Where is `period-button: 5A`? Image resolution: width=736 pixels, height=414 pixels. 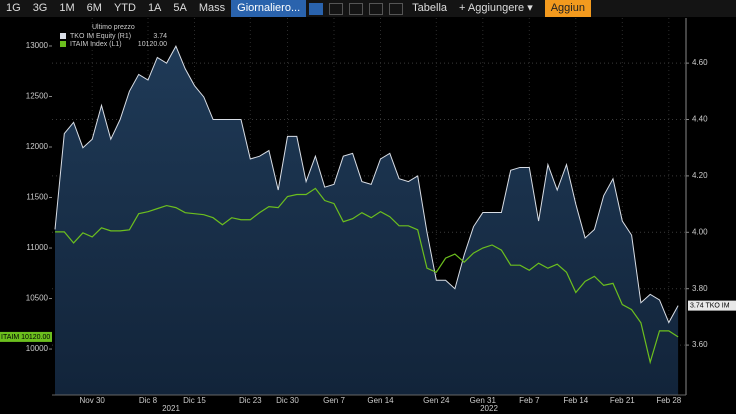 period-button: 5A is located at coordinates (180, 8).